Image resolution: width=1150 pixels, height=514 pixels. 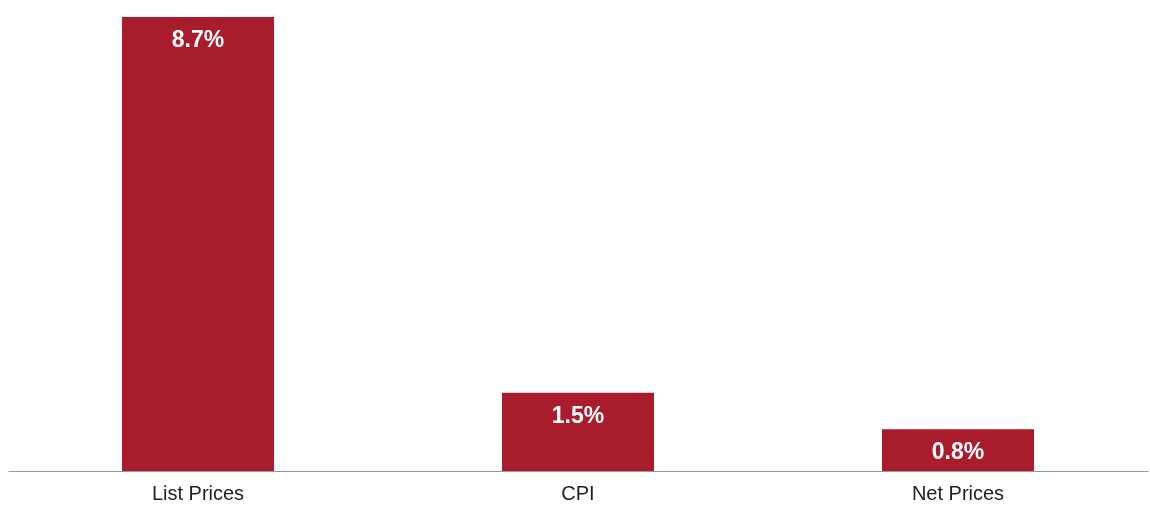 I want to click on data-label: 1.5%, so click(x=578, y=414).